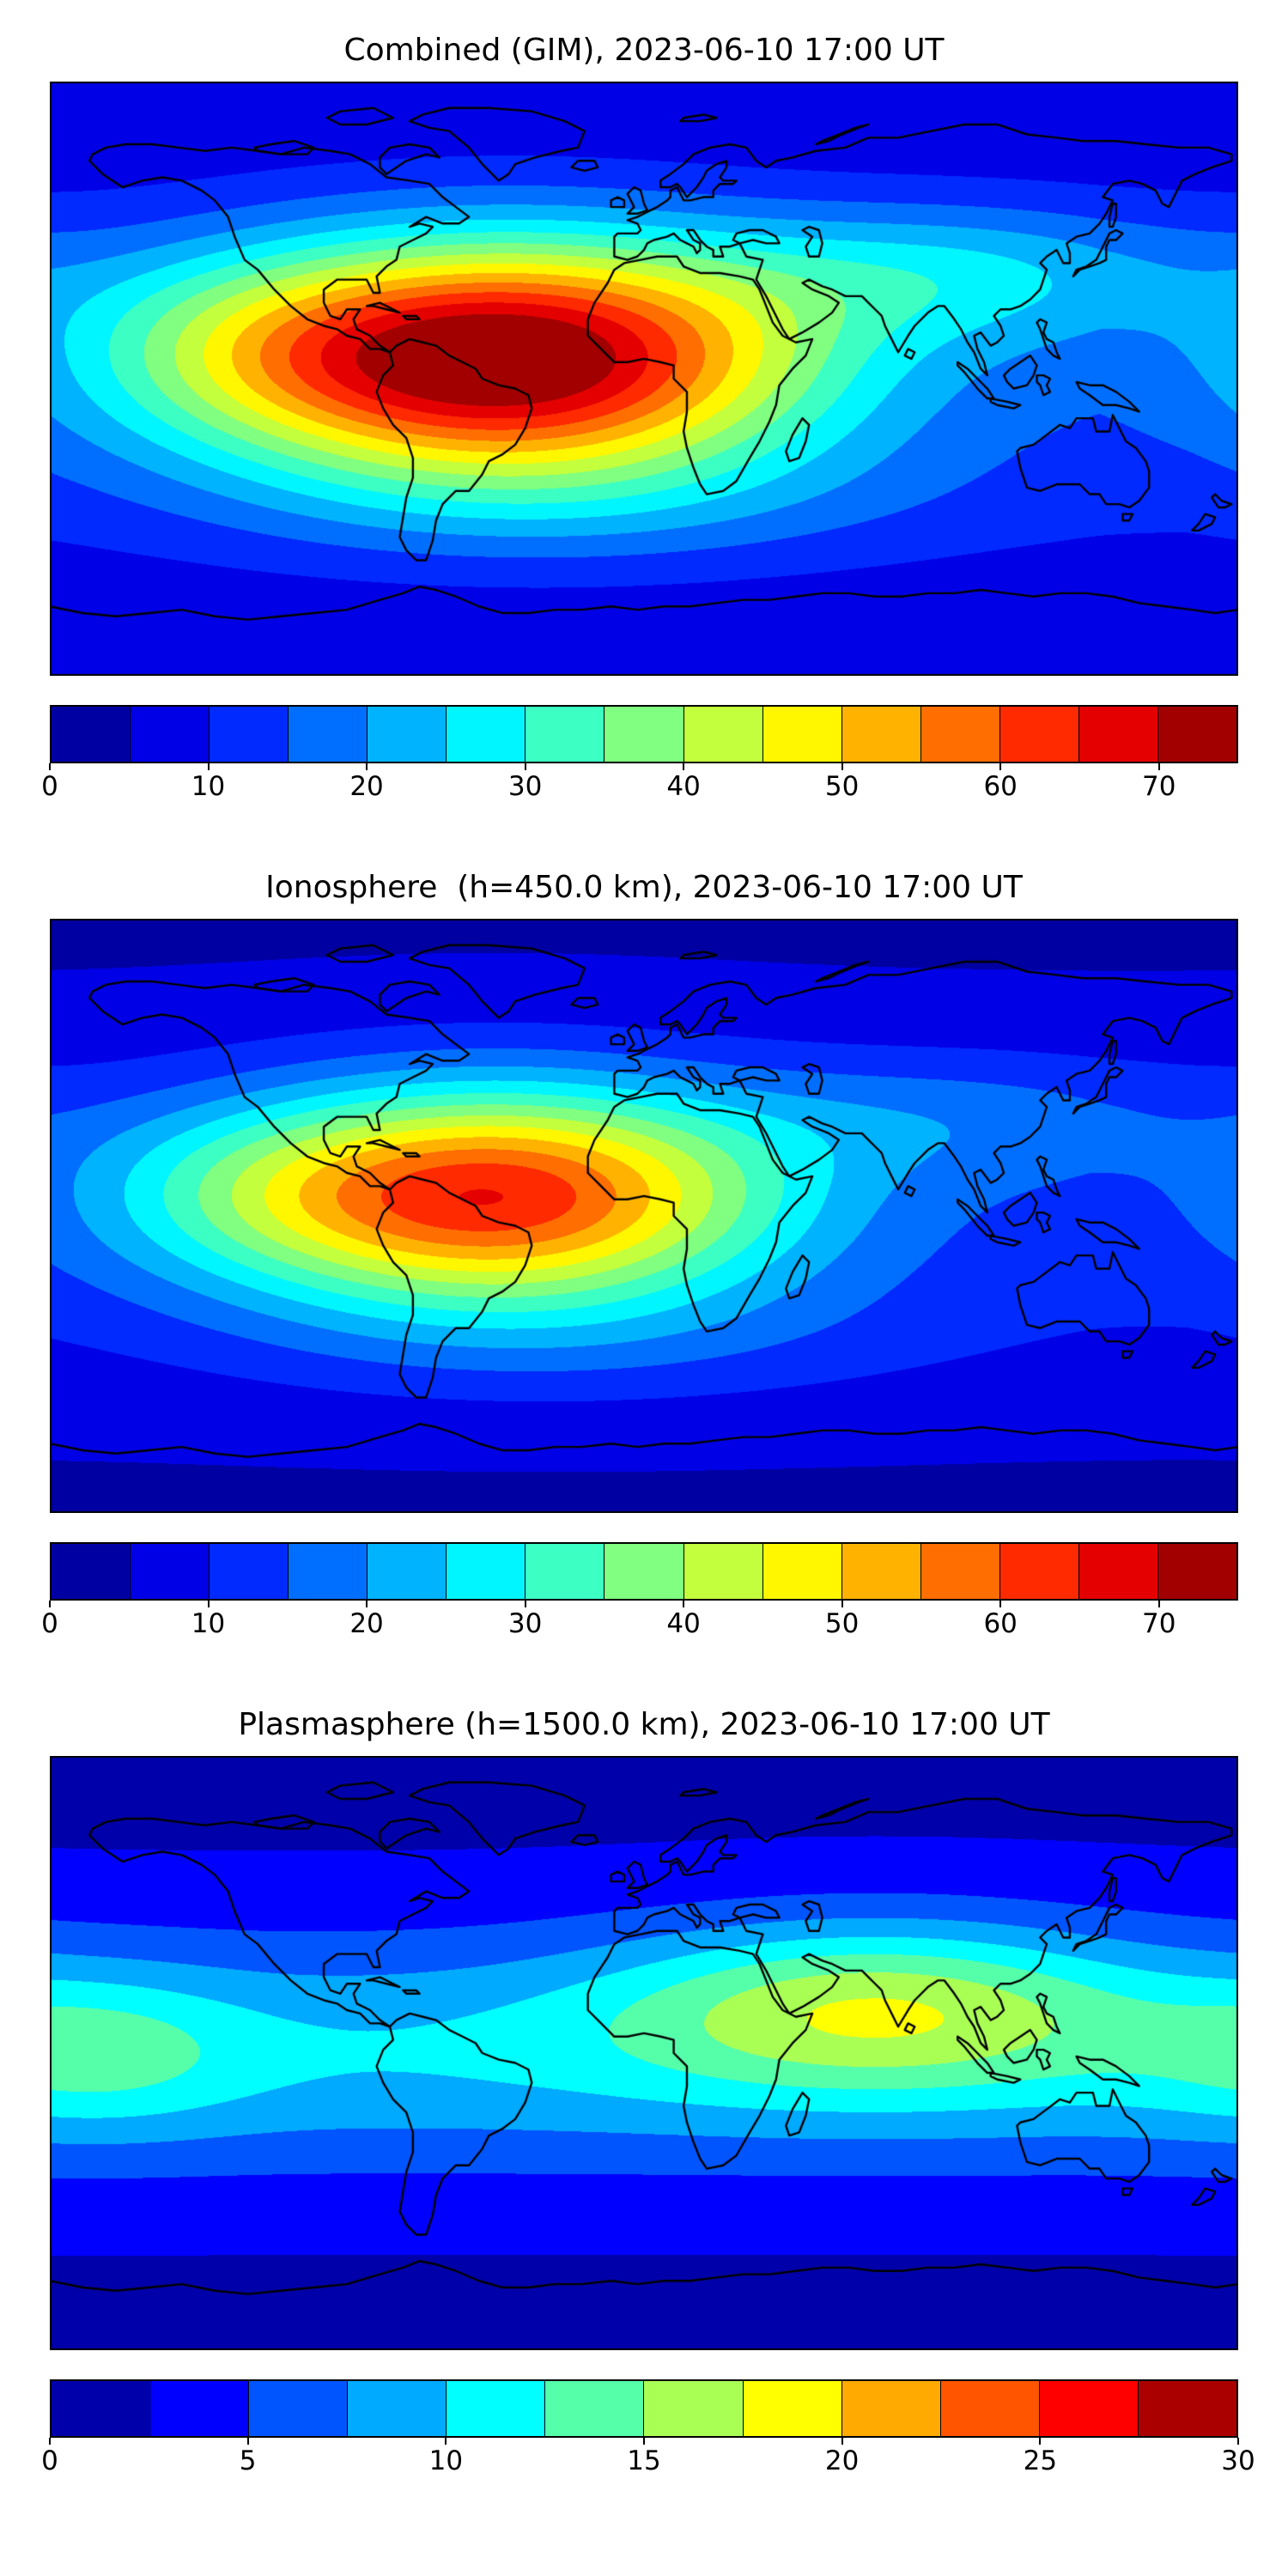 The height and width of the screenshot is (2576, 1288). I want to click on colorbar-tick-label: 25, so click(1041, 2460).